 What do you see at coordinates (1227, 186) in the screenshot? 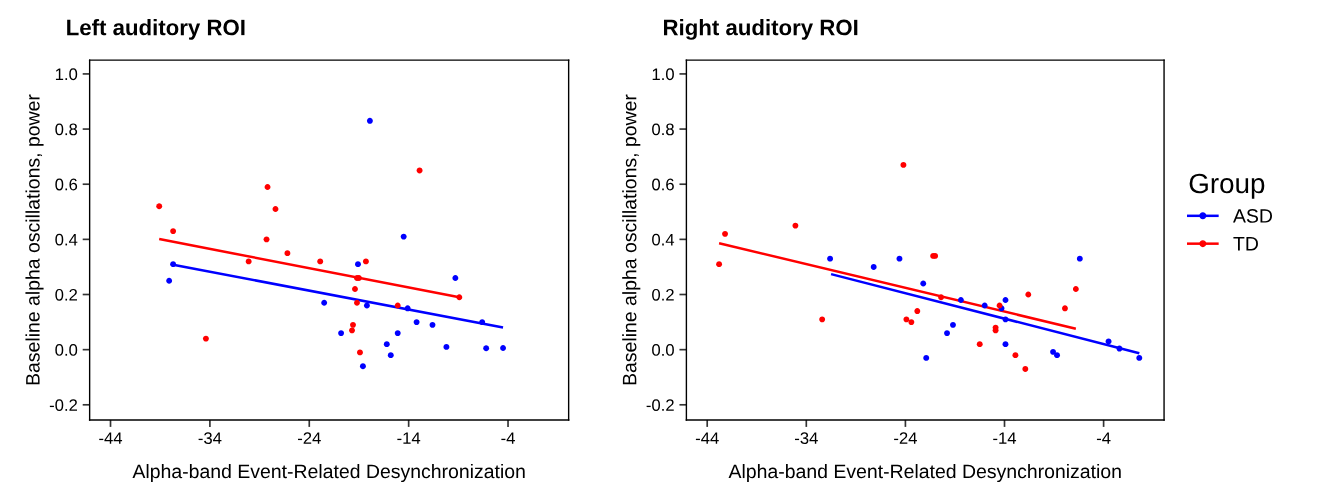
I see `legend-title: Group` at bounding box center [1227, 186].